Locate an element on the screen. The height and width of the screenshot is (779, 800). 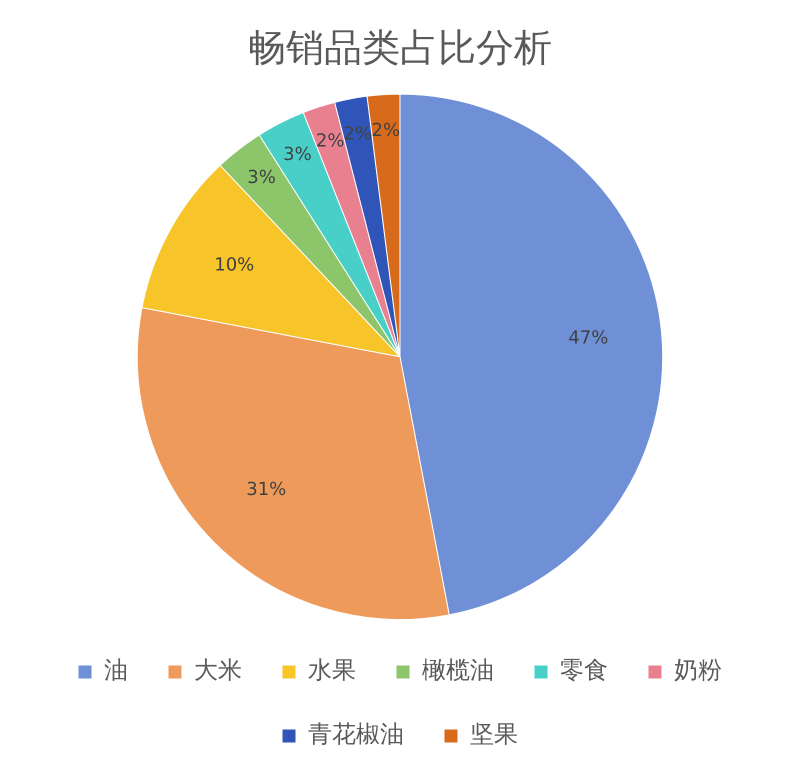
data-label: 31% is located at coordinates (266, 489).